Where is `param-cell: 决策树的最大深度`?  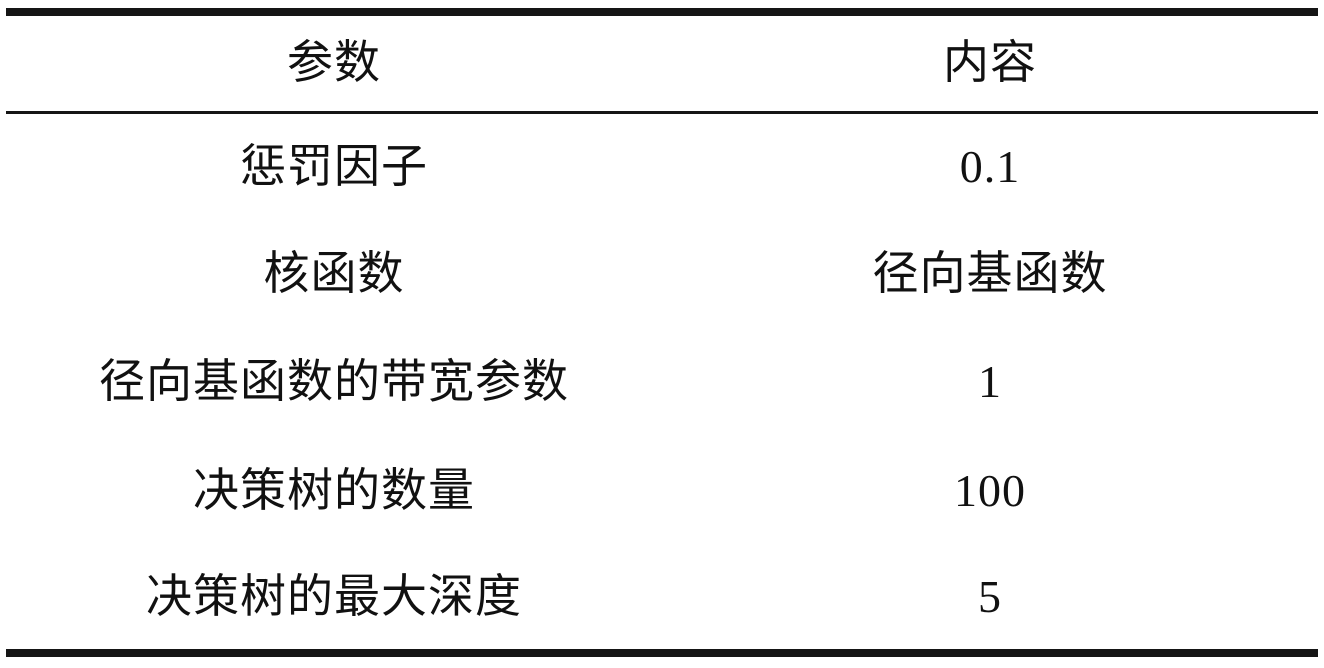 param-cell: 决策树的最大深度 is located at coordinates (334, 596).